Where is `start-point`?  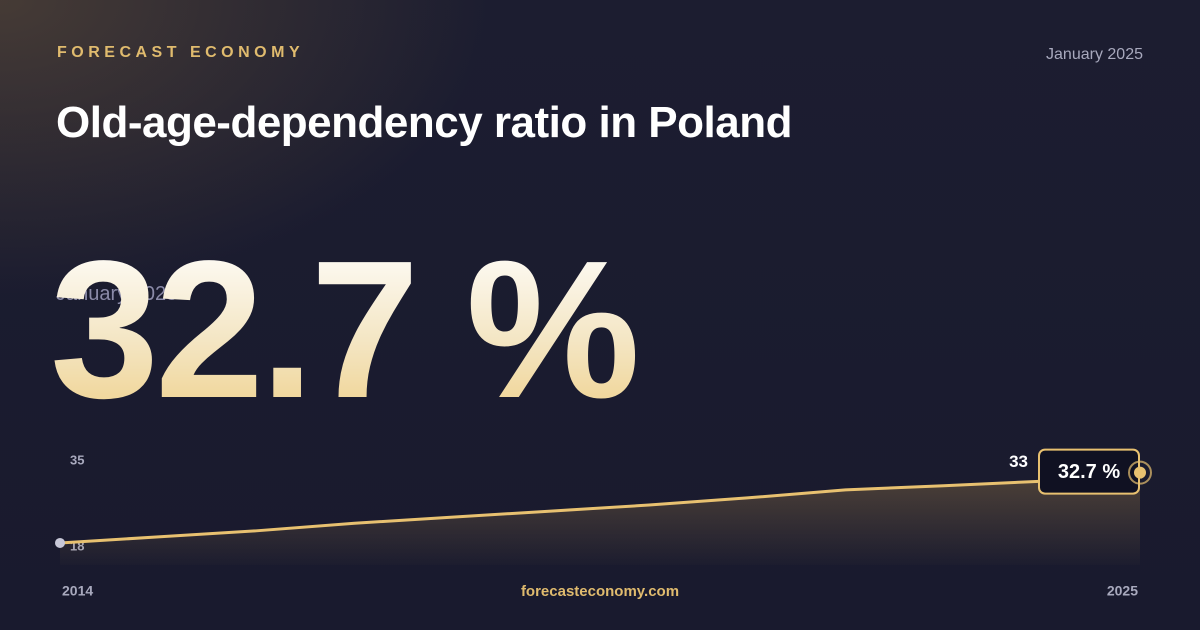 start-point is located at coordinates (60, 542).